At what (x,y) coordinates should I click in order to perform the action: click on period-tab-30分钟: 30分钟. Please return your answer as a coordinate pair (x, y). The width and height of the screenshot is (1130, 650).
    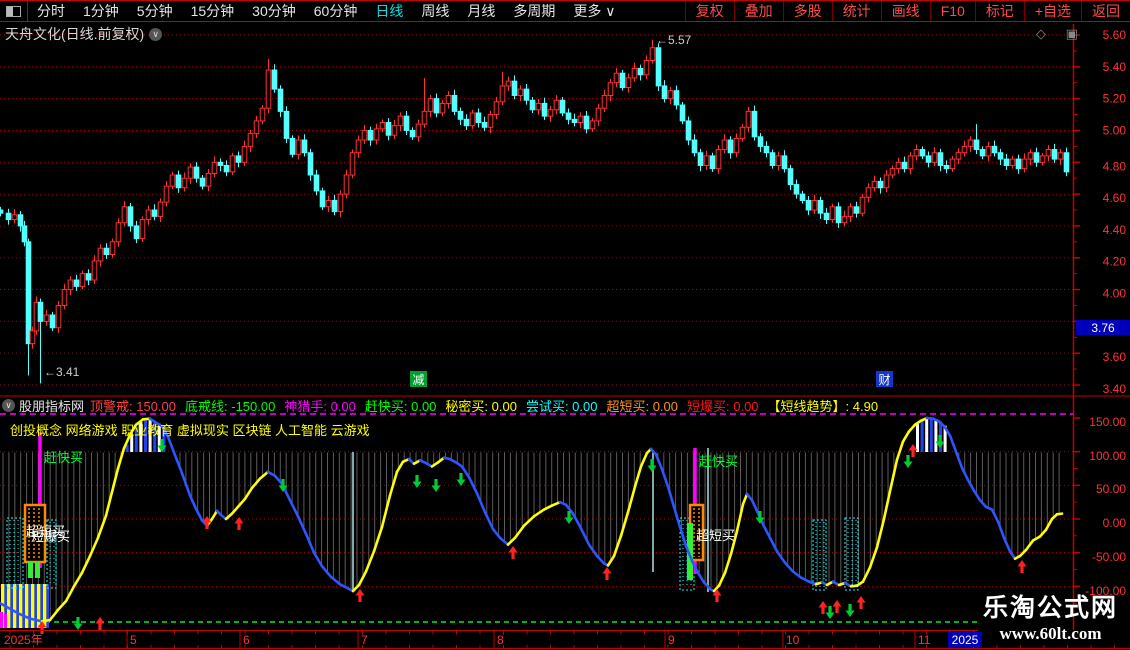
    Looking at the image, I should click on (274, 11).